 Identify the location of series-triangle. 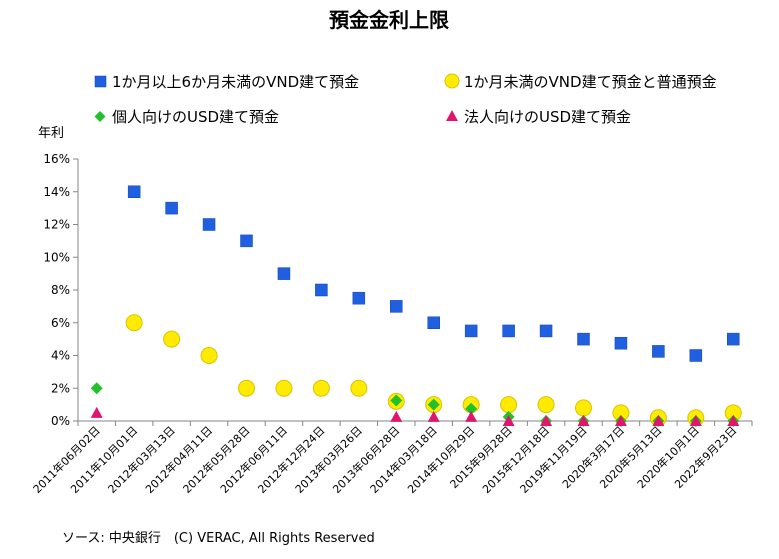
(415, 416).